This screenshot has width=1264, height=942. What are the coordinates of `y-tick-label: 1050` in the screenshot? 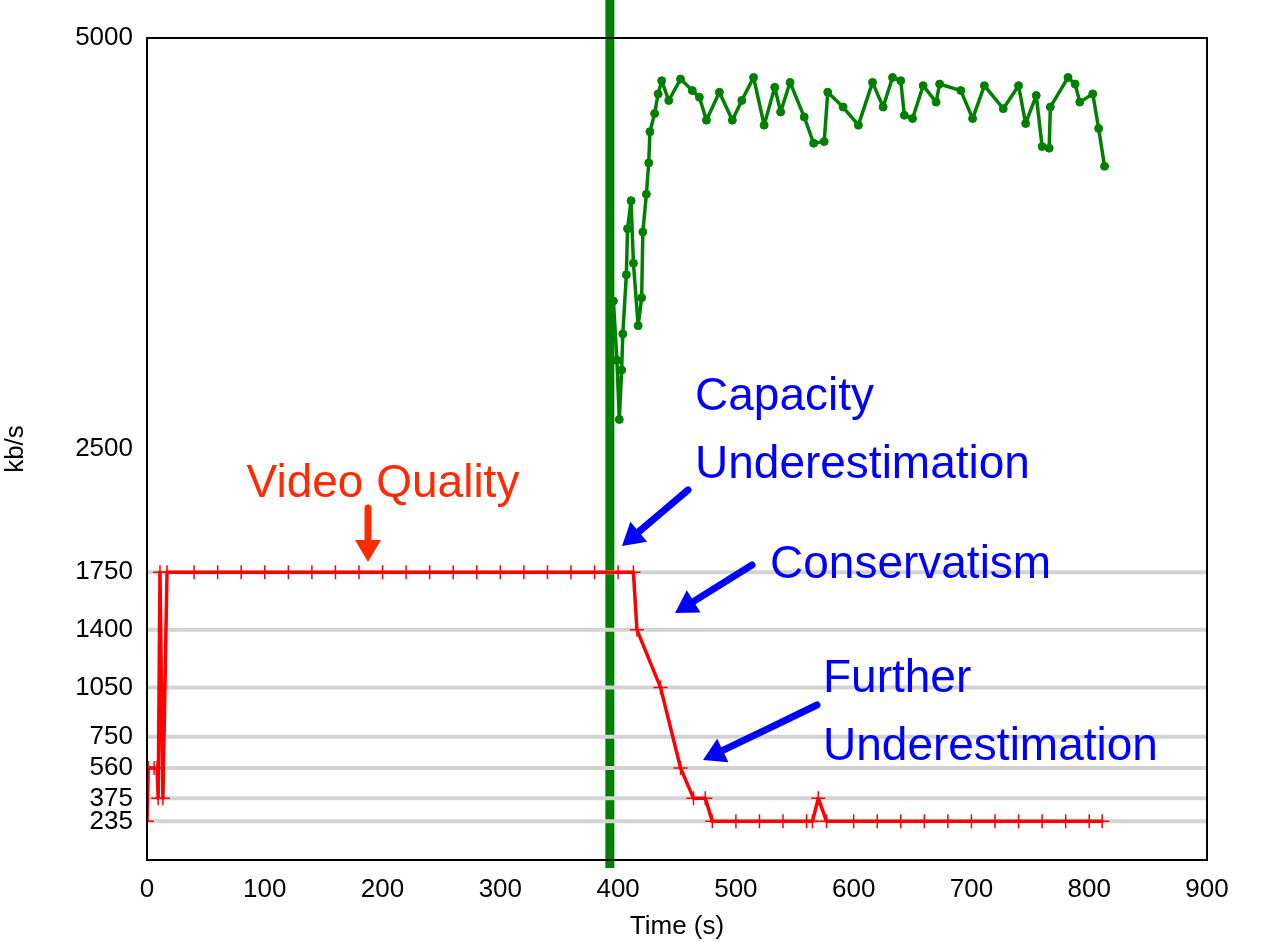 It's located at (104, 685).